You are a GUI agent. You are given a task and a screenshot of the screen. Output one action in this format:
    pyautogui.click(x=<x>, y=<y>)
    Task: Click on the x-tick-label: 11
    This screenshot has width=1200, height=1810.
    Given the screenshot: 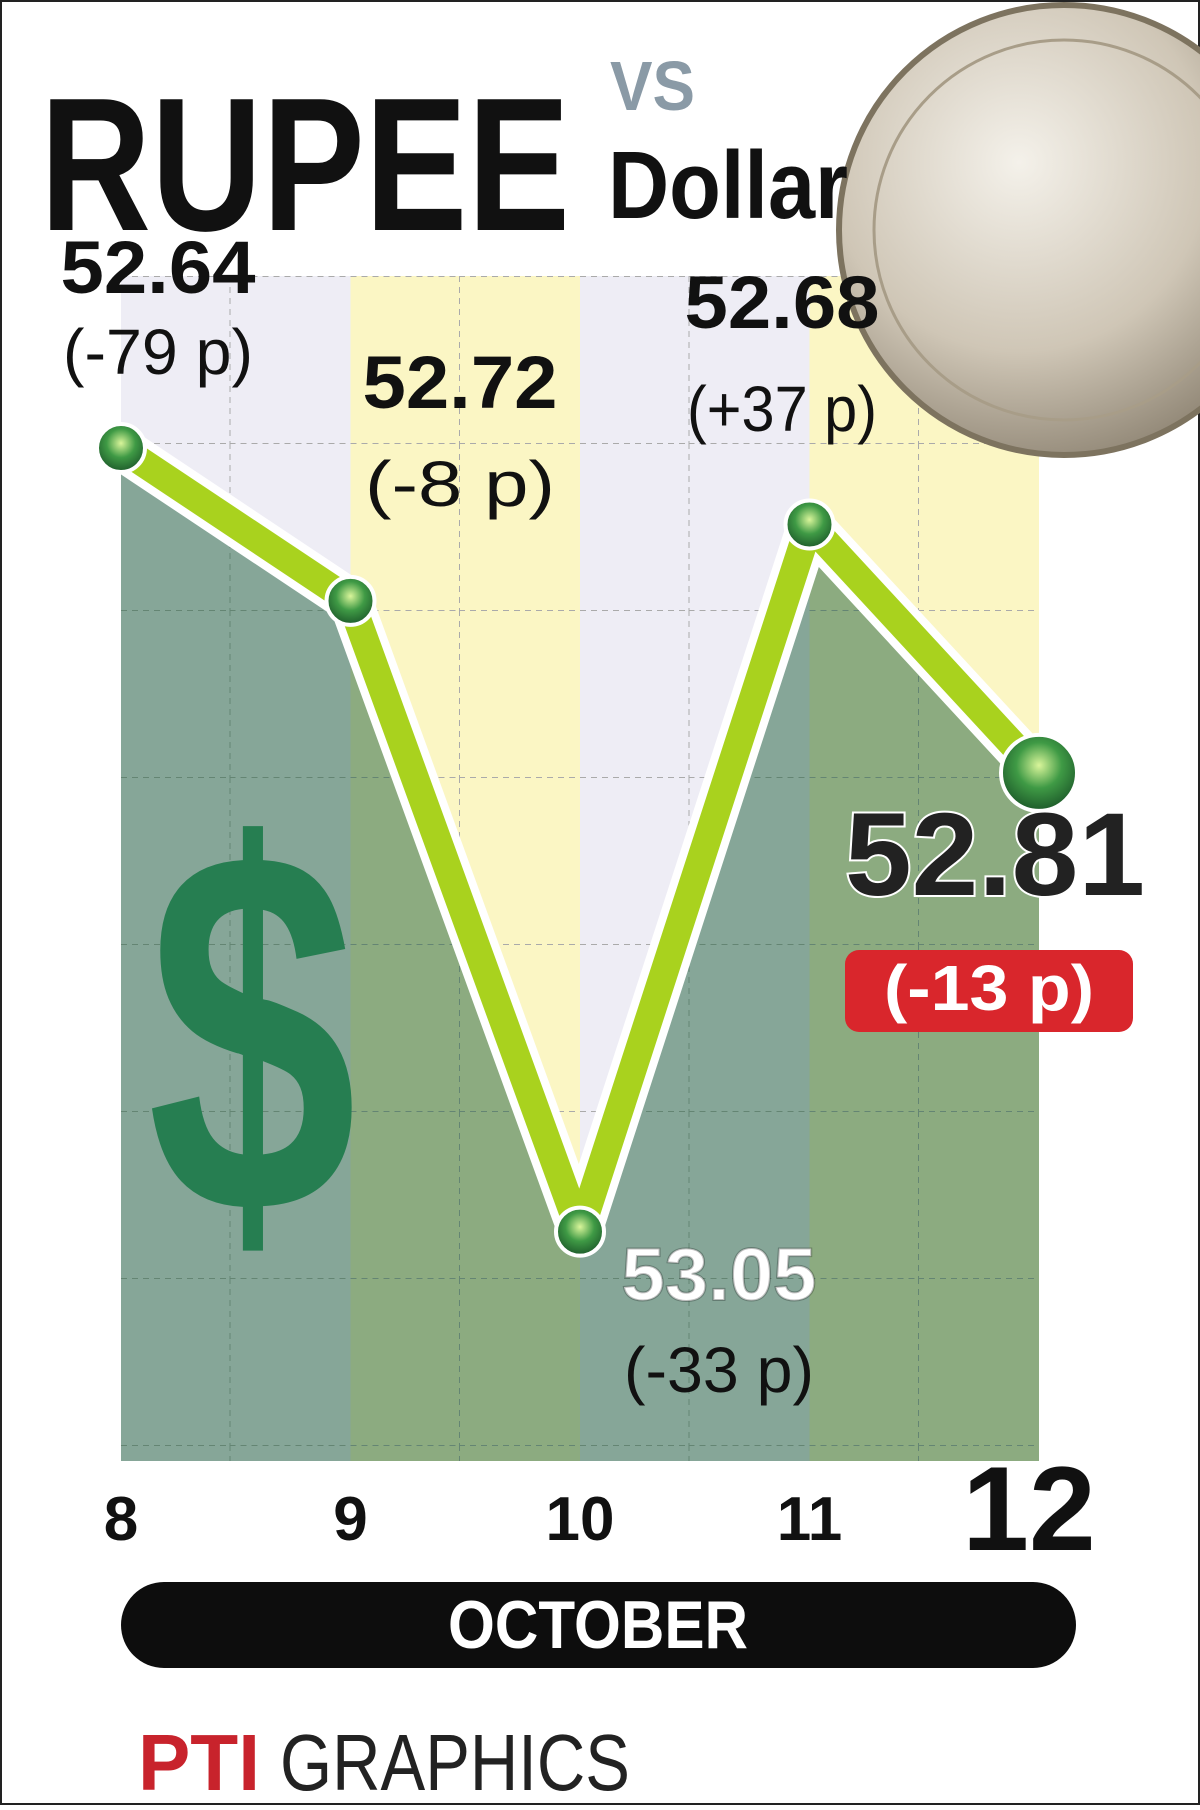 What is the action you would take?
    pyautogui.click(x=810, y=1519)
    